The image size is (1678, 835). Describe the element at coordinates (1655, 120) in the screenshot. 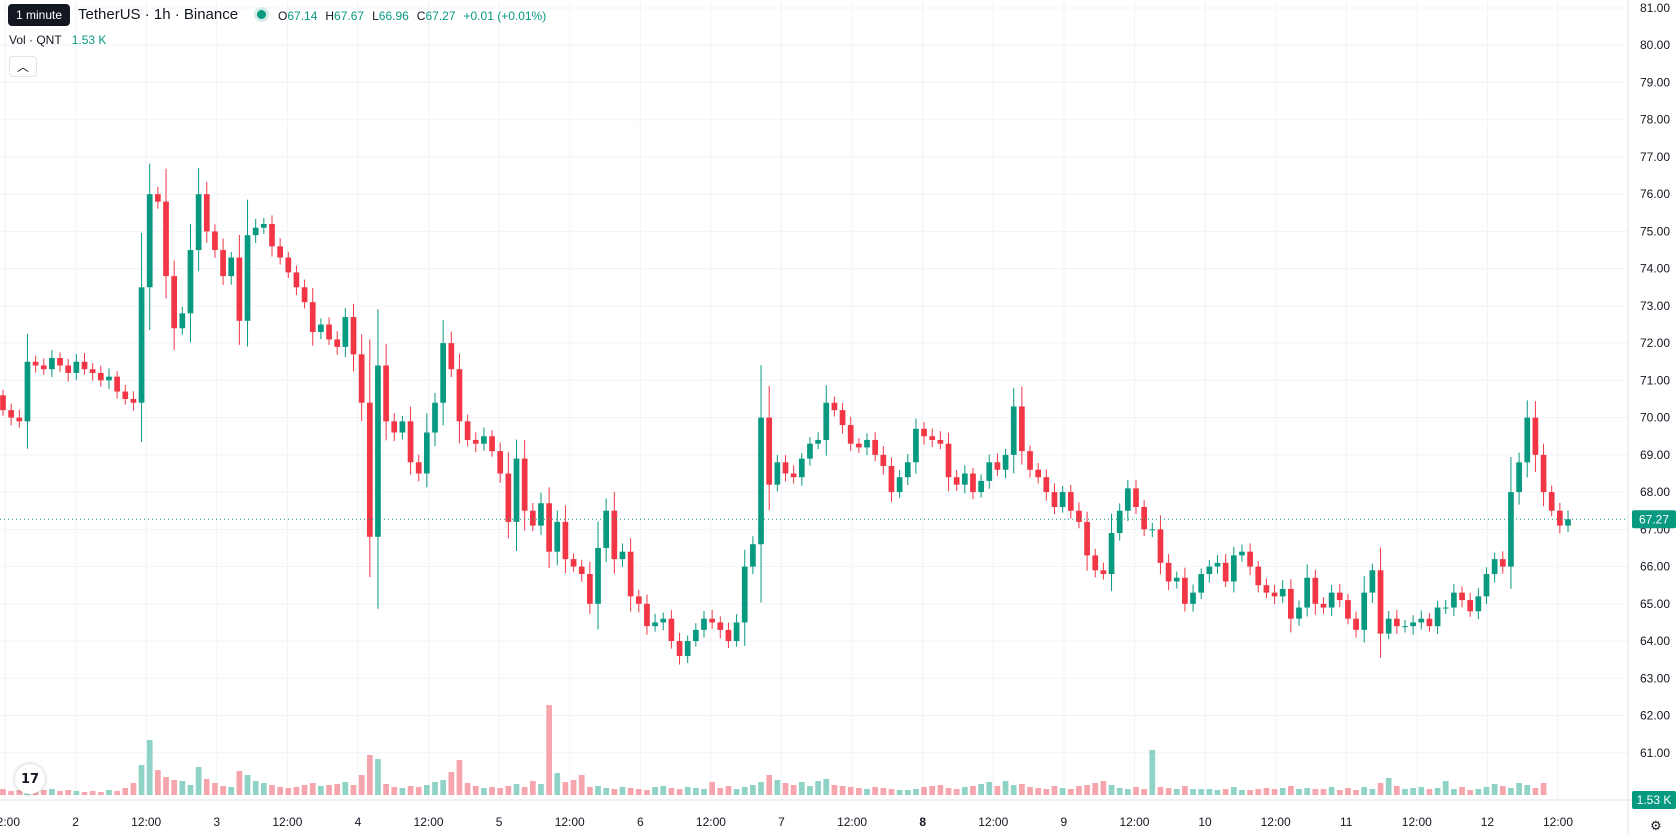

I see `y-tick-label: 78.00` at that location.